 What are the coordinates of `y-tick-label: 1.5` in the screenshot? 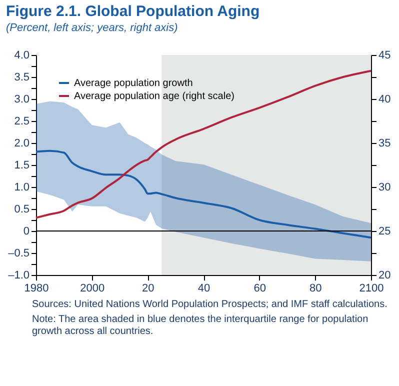 It's located at (22, 166).